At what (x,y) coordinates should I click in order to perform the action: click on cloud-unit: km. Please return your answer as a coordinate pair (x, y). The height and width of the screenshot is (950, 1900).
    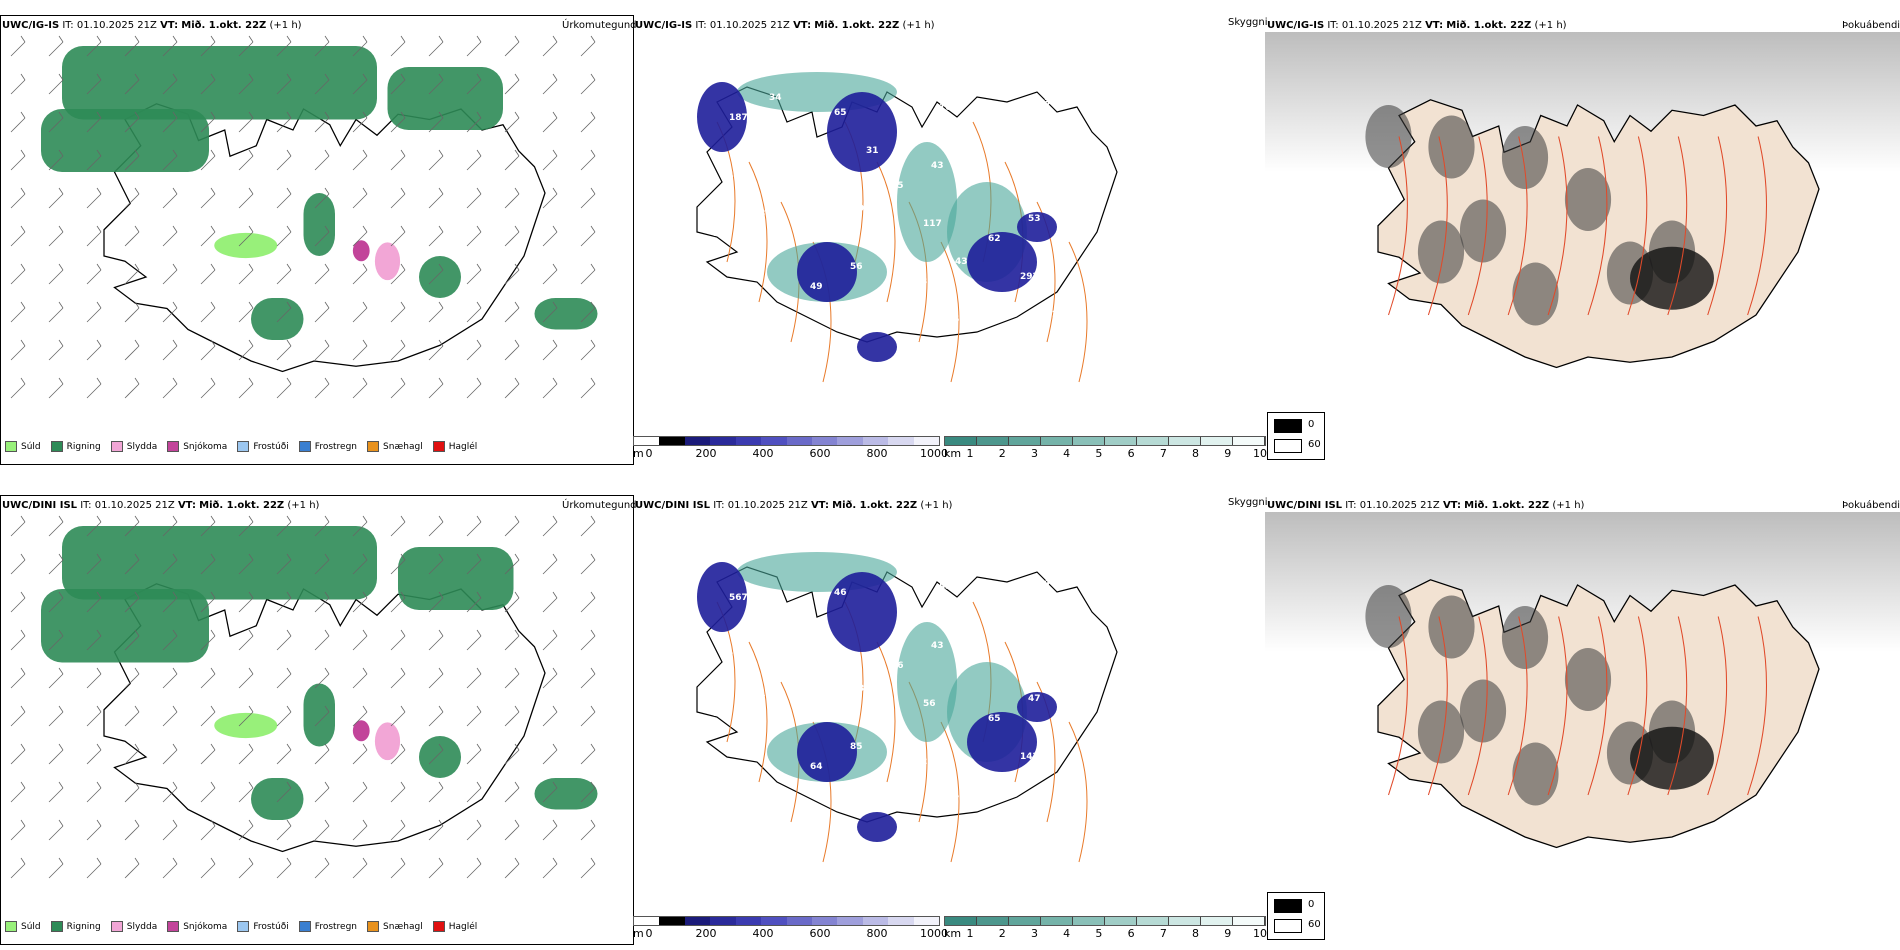
    Looking at the image, I should click on (953, 933).